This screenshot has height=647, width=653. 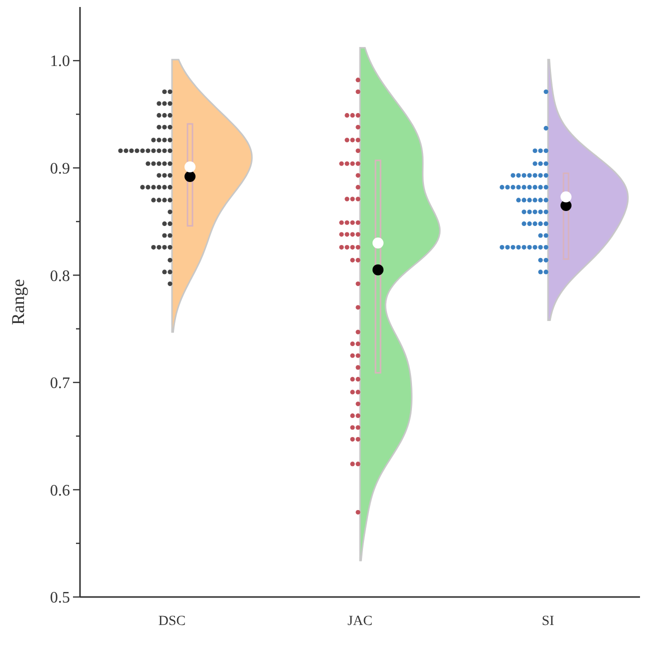 I want to click on x-tick-label: JAC, so click(x=360, y=621).